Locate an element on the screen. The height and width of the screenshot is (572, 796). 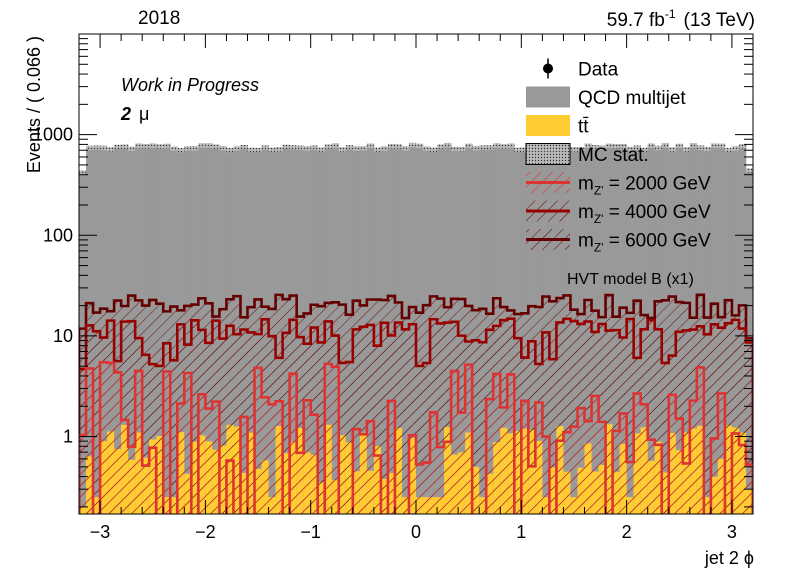
x-tick-label: −1 is located at coordinates (310, 532).